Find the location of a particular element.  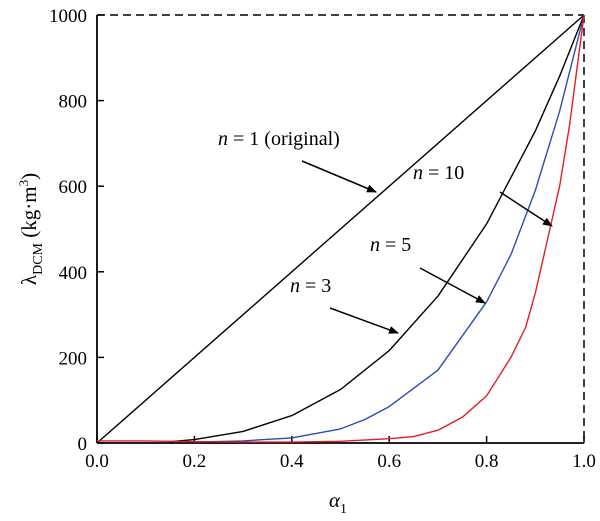

annotation-text: = 5 is located at coordinates (395, 245).